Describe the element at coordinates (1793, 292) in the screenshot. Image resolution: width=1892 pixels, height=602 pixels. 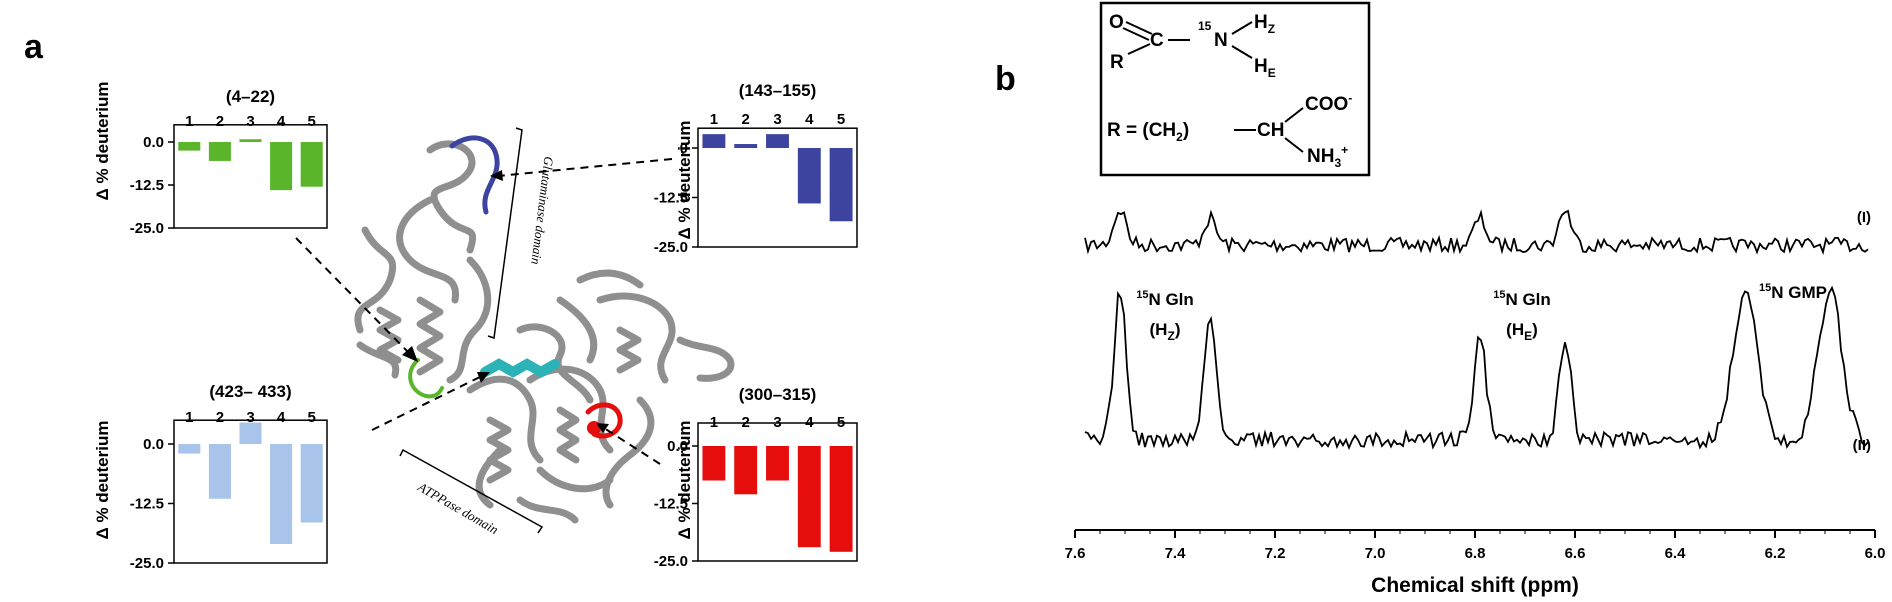
I see `nmr-peak-label: 15N GMP` at that location.